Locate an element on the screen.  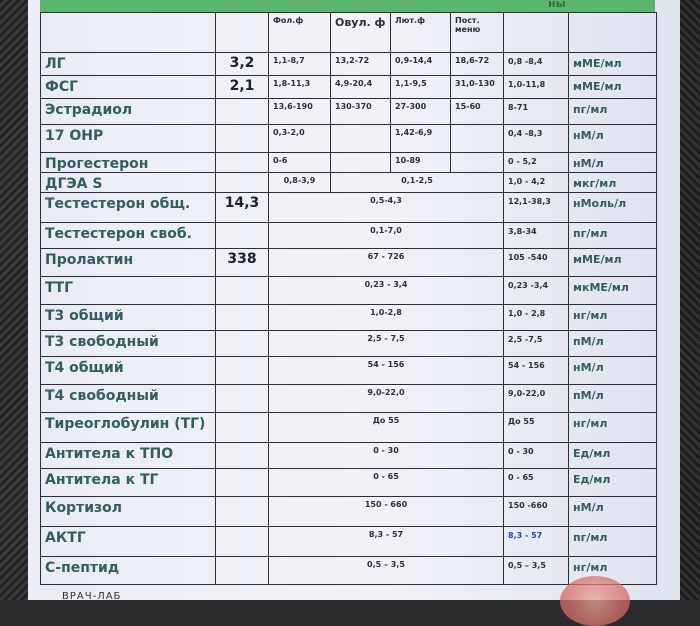
table-row: Т3 общий 1,0-2,8 1,0 - 2,8 нг/мл is located at coordinates (348, 317).